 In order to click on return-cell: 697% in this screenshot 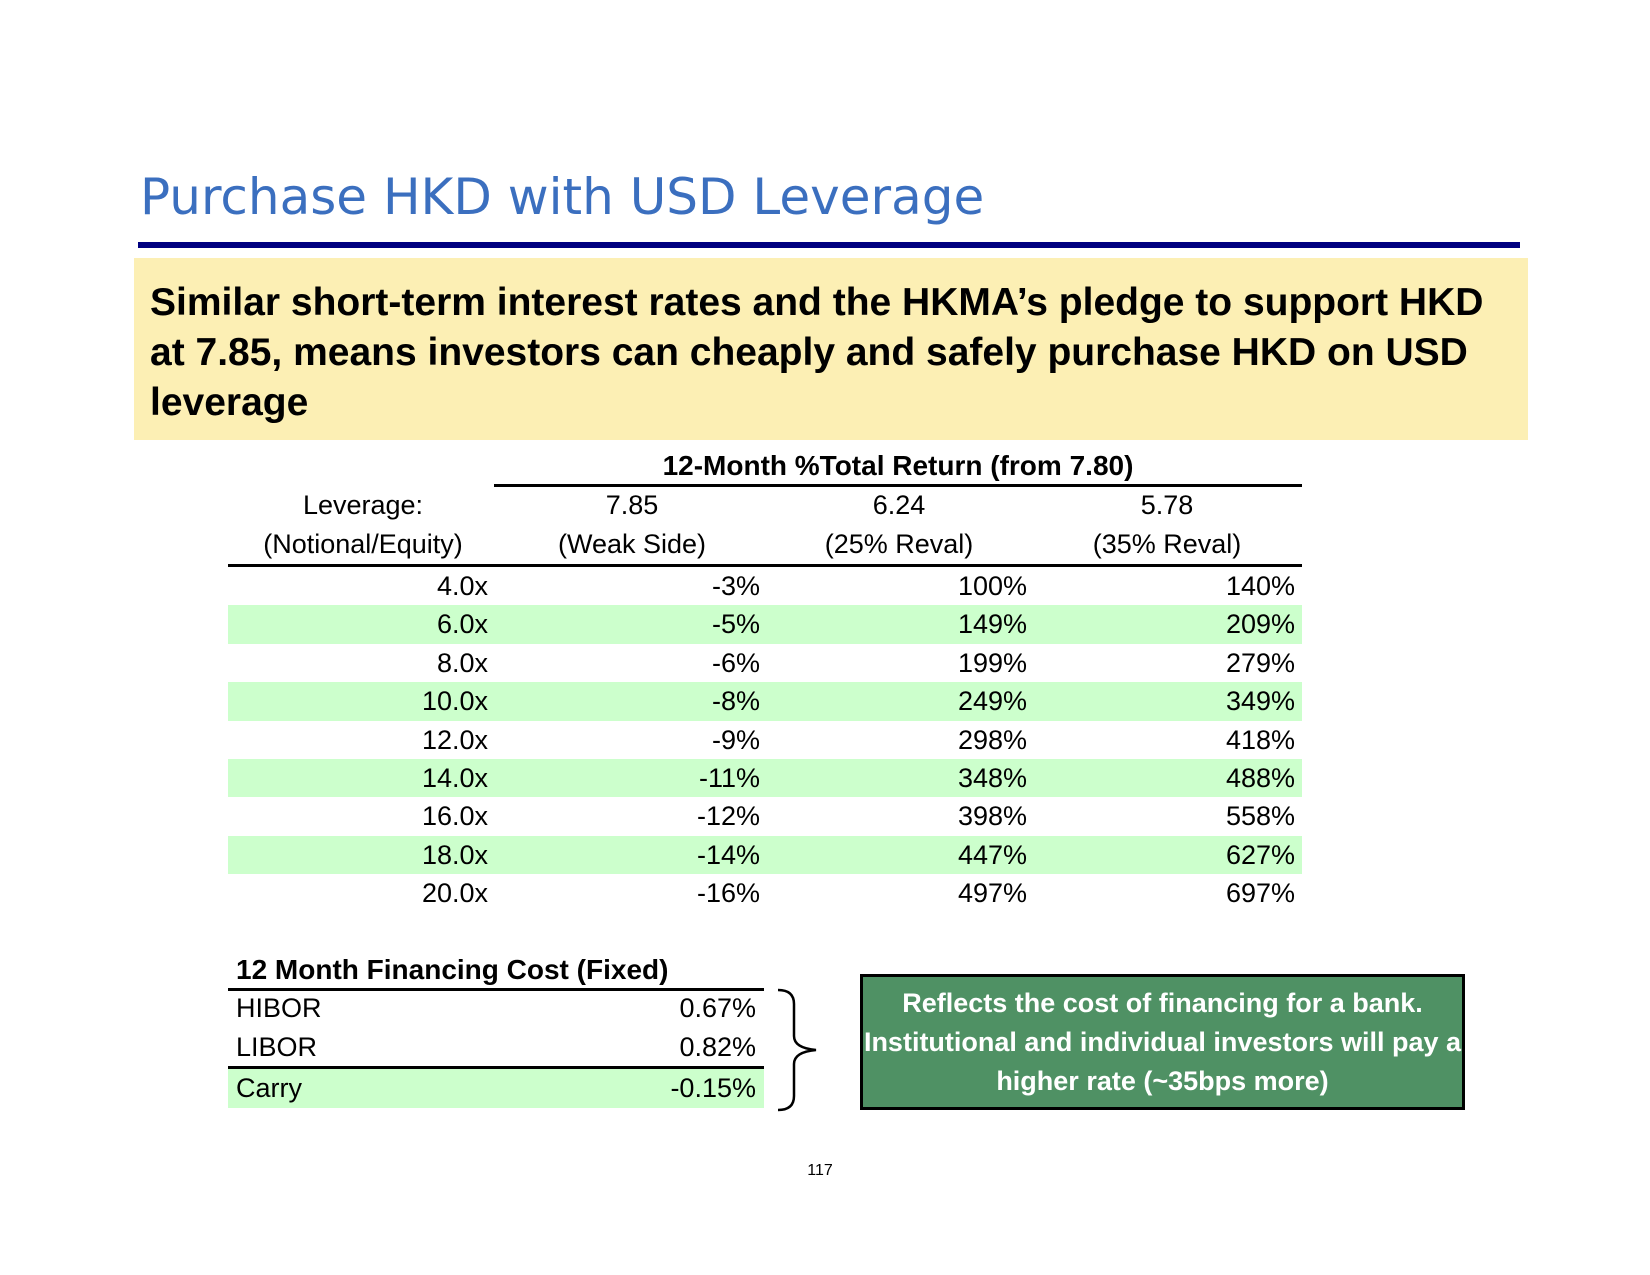, I will do `click(1260, 893)`.